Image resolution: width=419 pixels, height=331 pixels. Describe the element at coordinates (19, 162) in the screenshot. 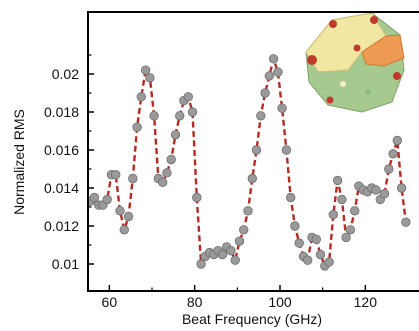

I see `y-axis-label: Normalized RMS` at that location.